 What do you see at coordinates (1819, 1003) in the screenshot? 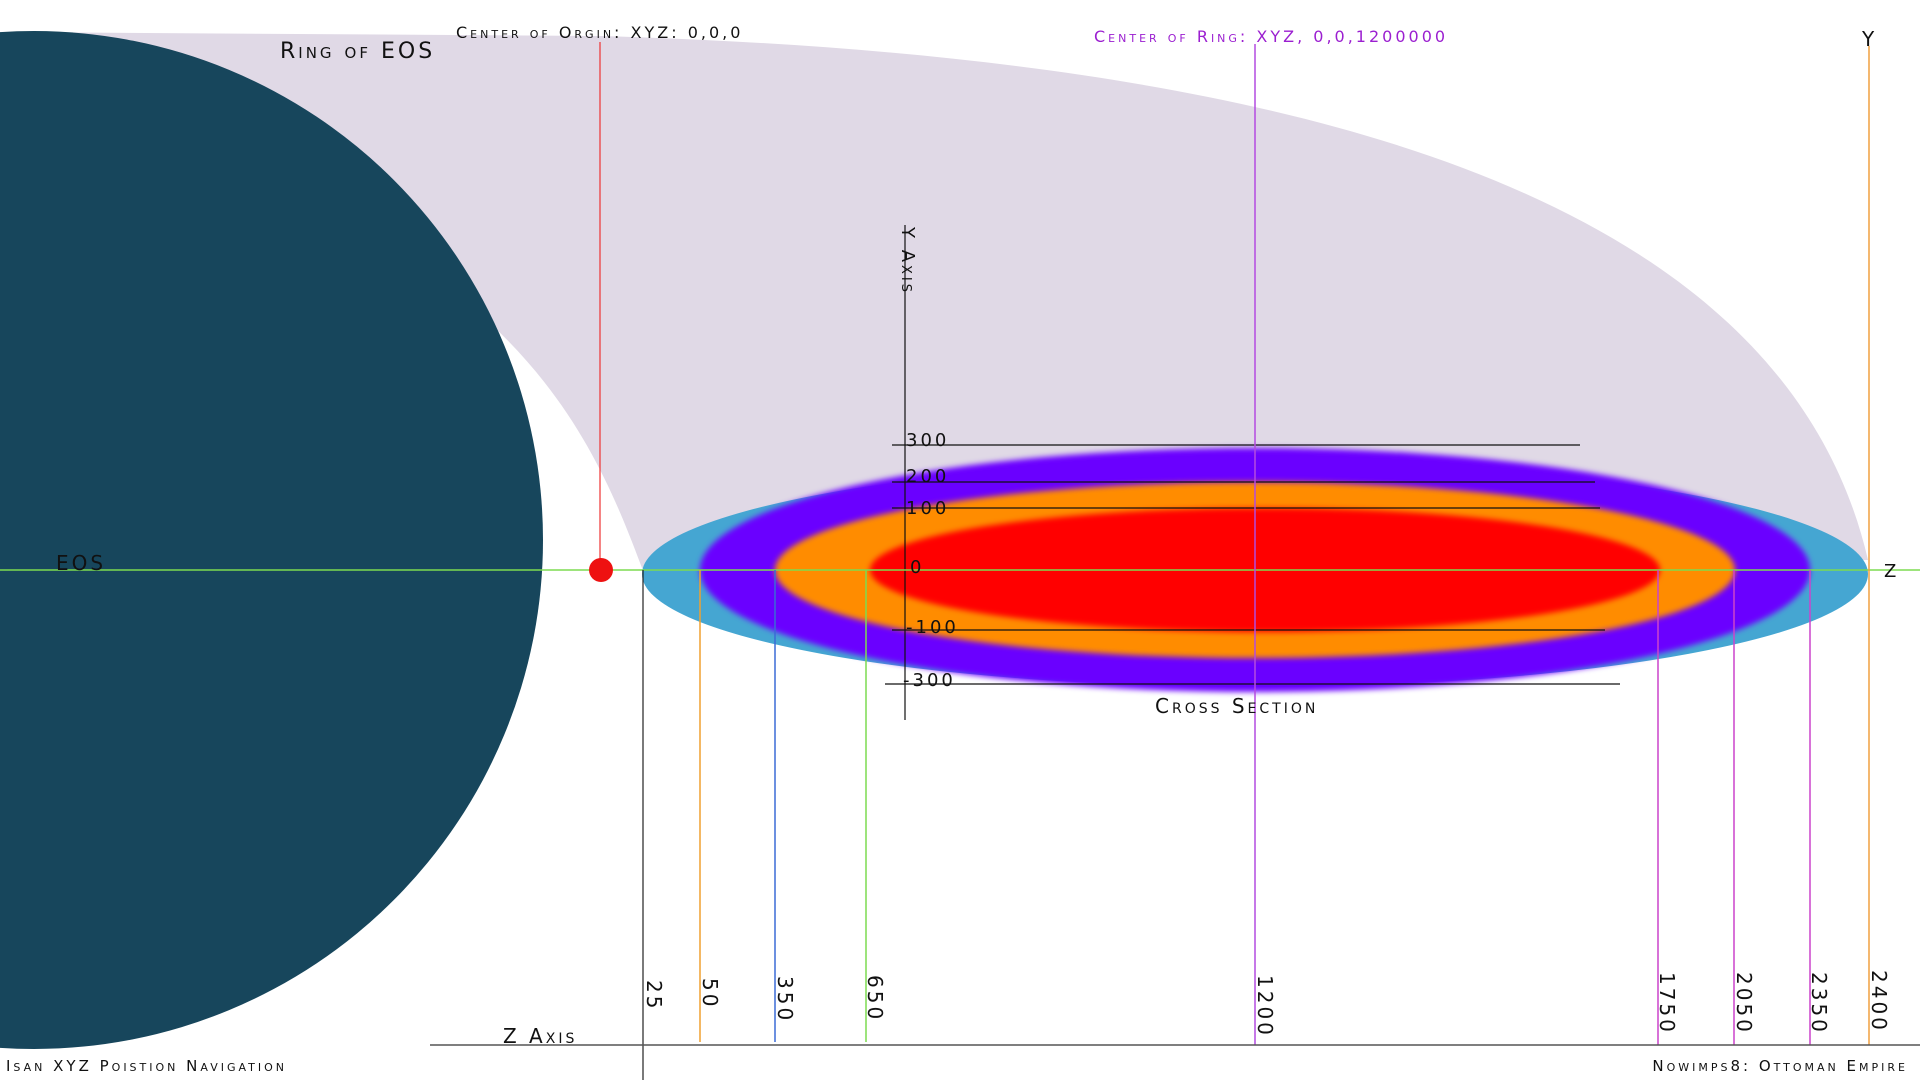
I see `z-tick-2350: 2350` at bounding box center [1819, 1003].